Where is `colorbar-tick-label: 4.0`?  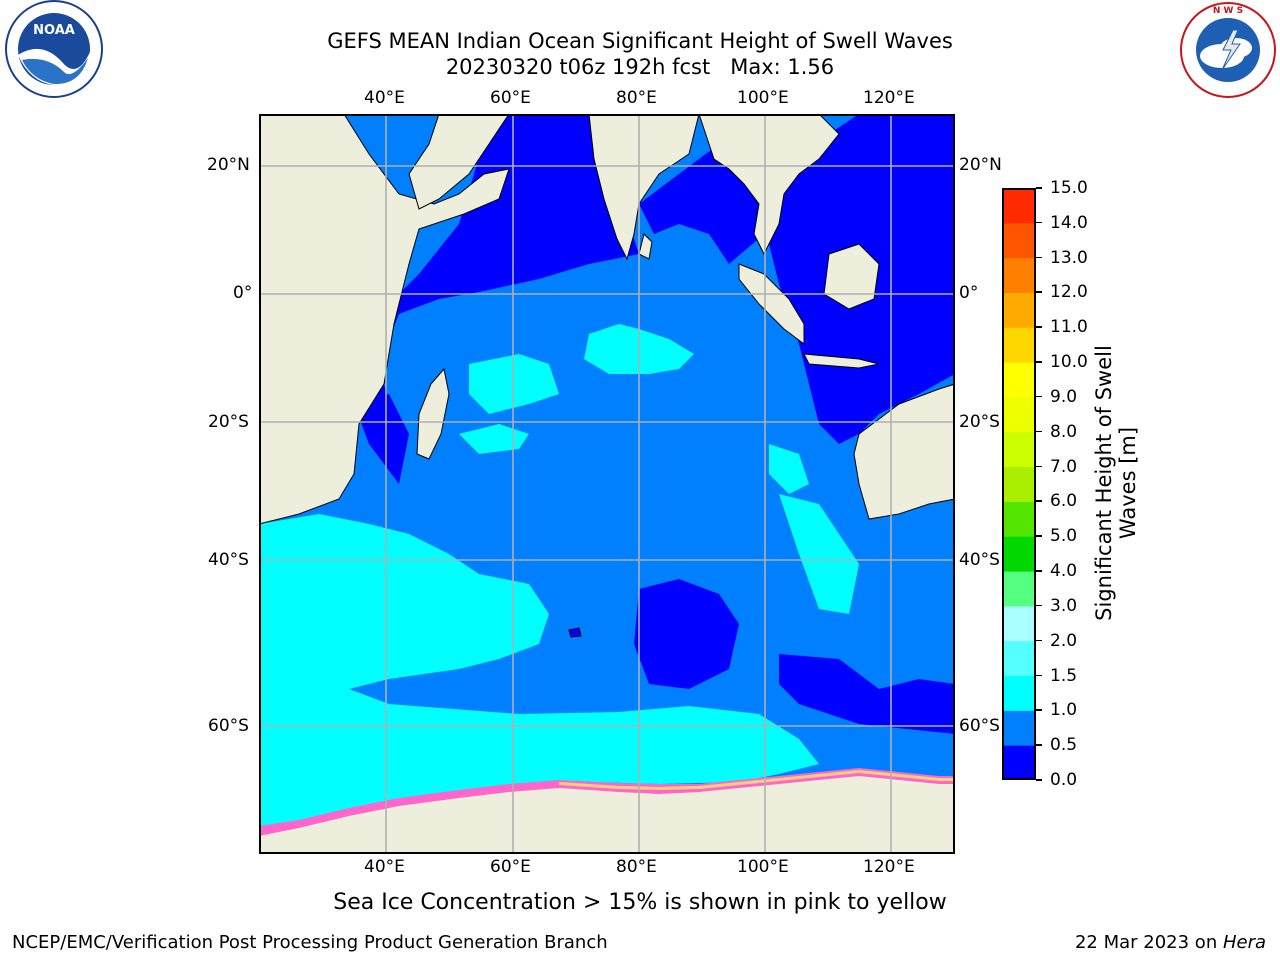 colorbar-tick-label: 4.0 is located at coordinates (1064, 571).